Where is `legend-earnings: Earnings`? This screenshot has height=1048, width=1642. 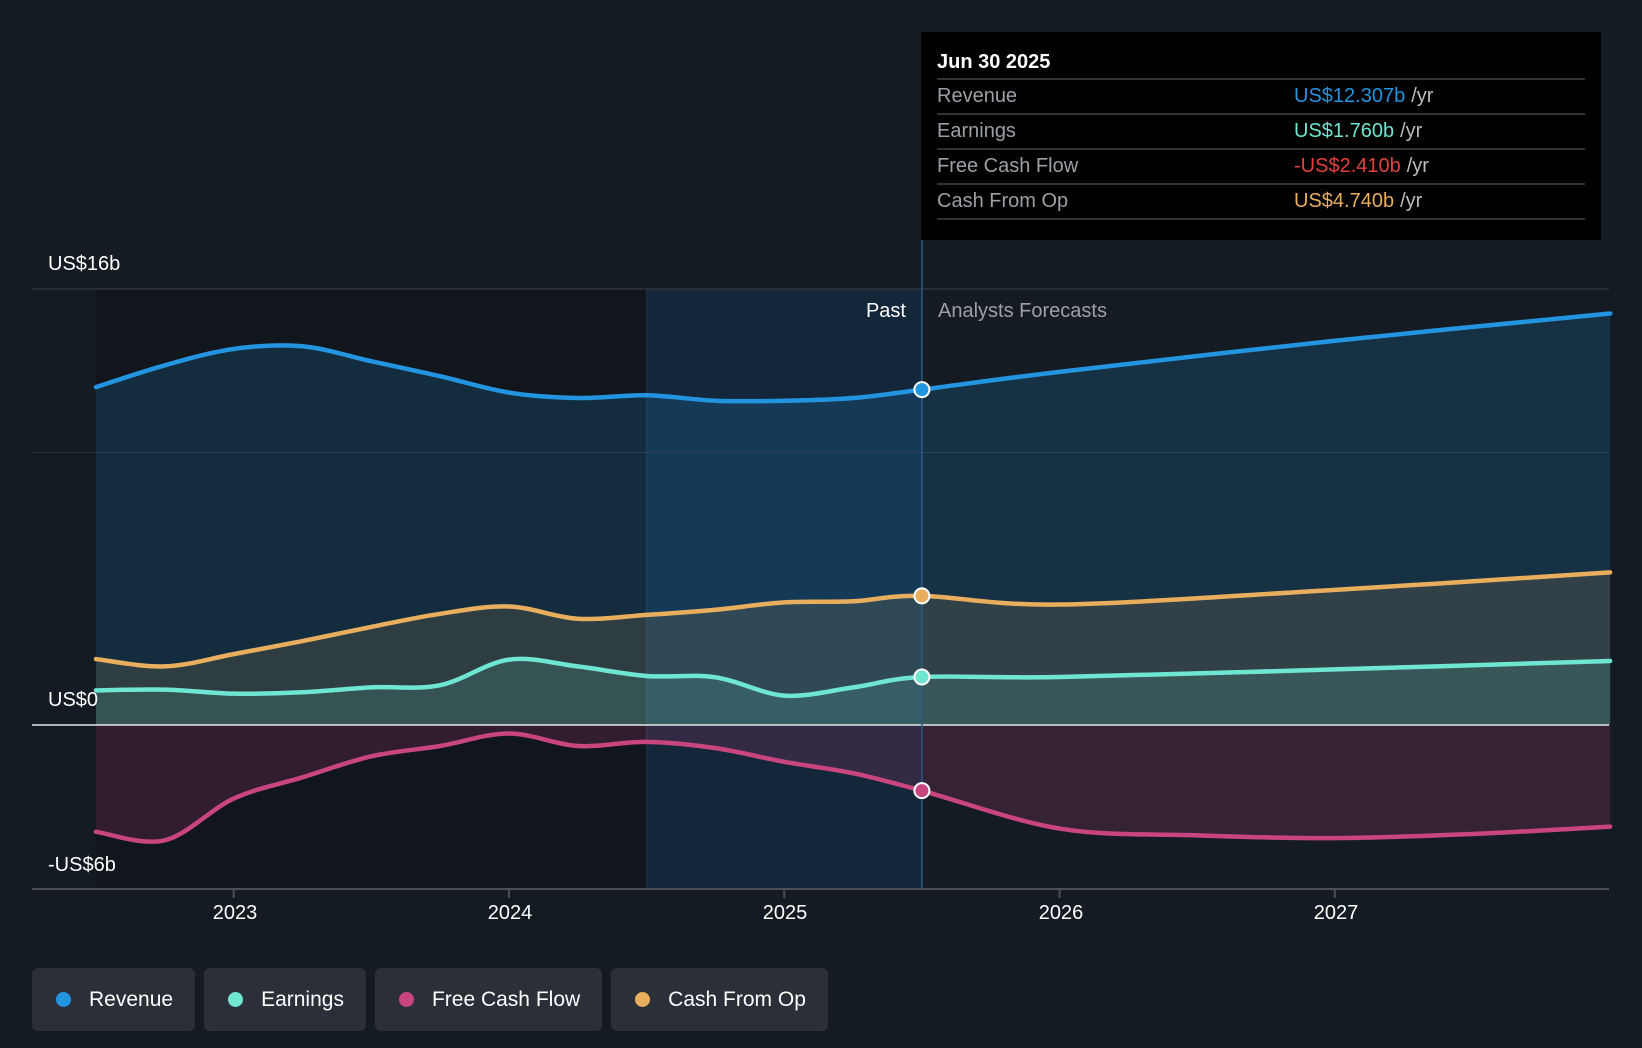
legend-earnings: Earnings is located at coordinates (285, 999).